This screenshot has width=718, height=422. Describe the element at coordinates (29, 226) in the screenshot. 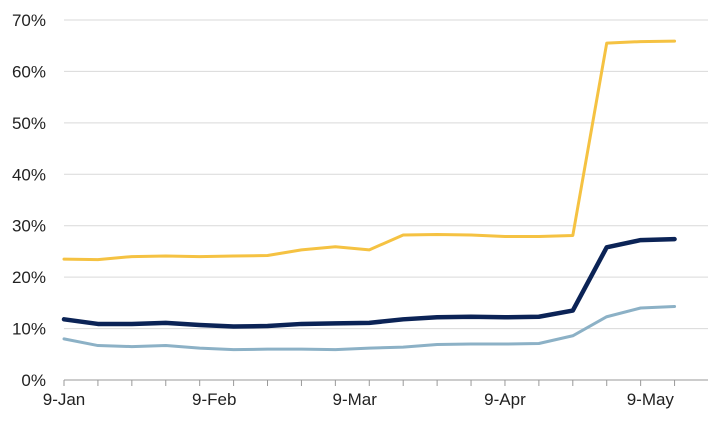

I see `y-tick-label: 30%` at that location.